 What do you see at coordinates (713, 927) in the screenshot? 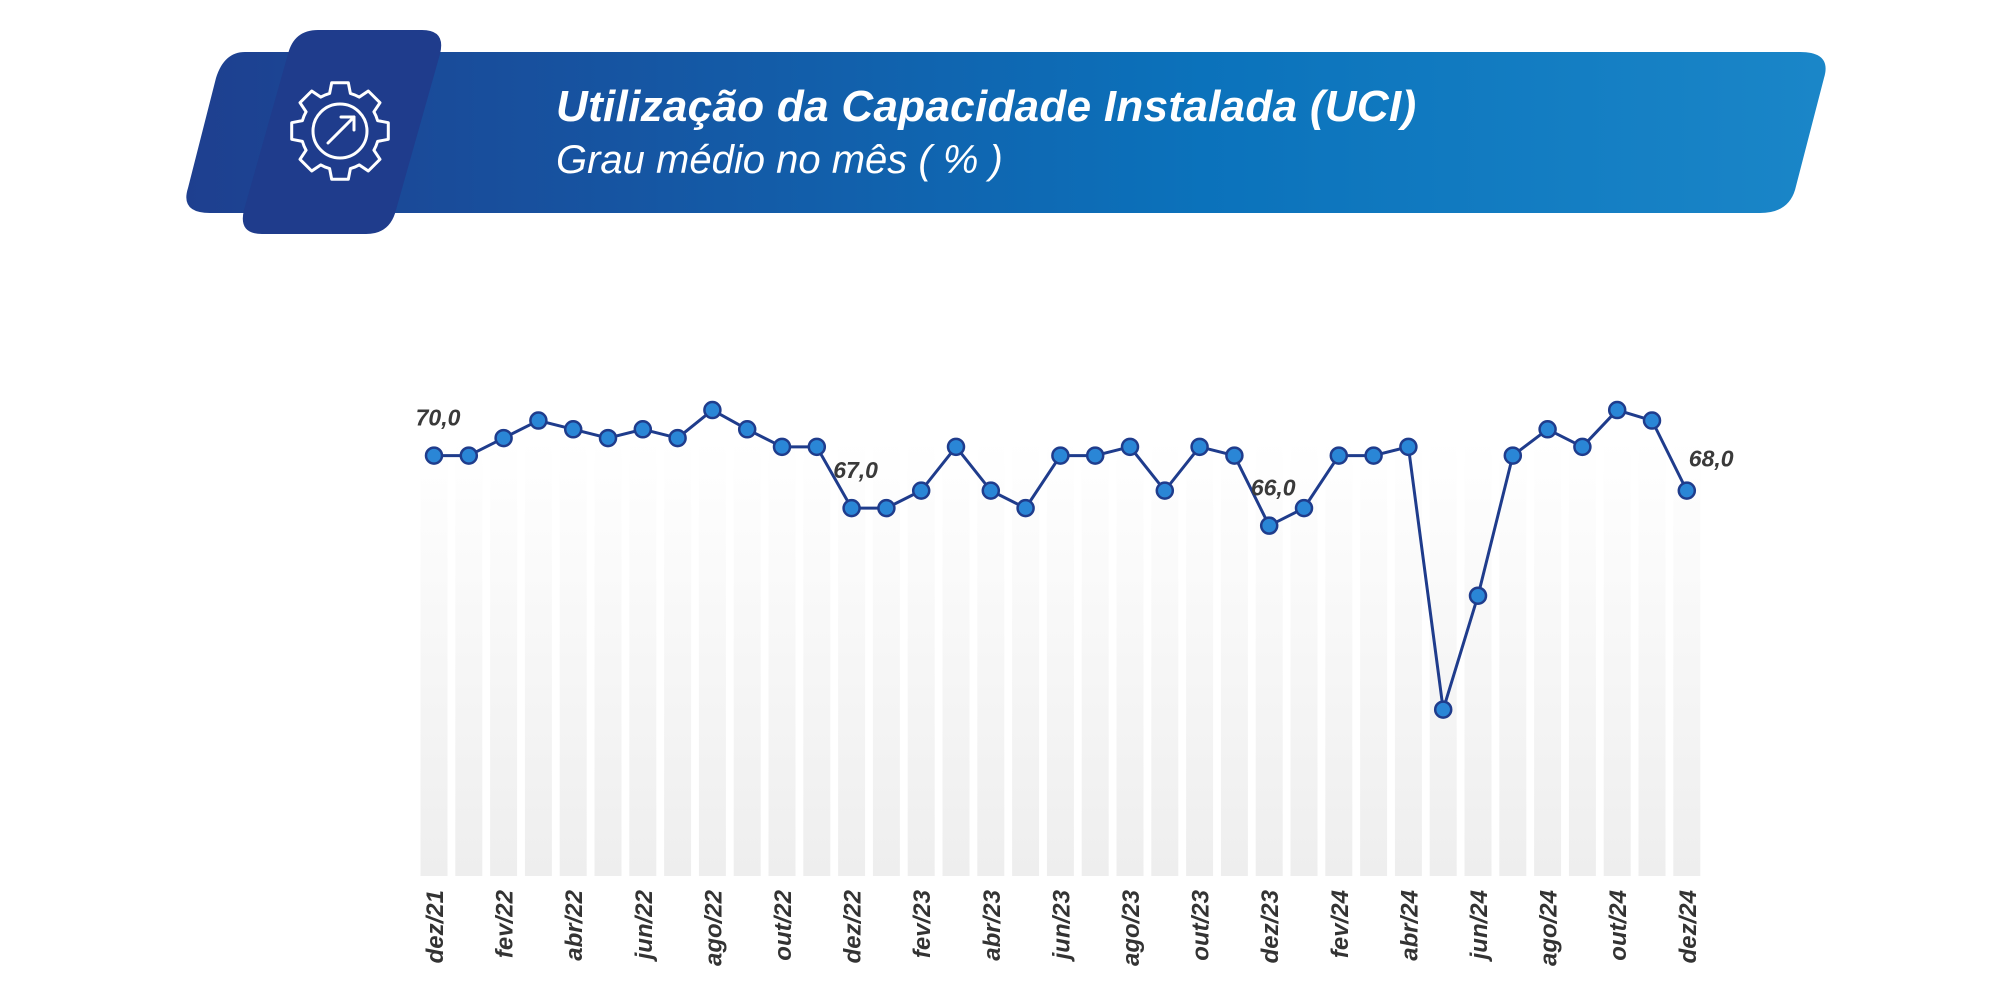
I see `x-tick-label: ago/22` at bounding box center [713, 927].